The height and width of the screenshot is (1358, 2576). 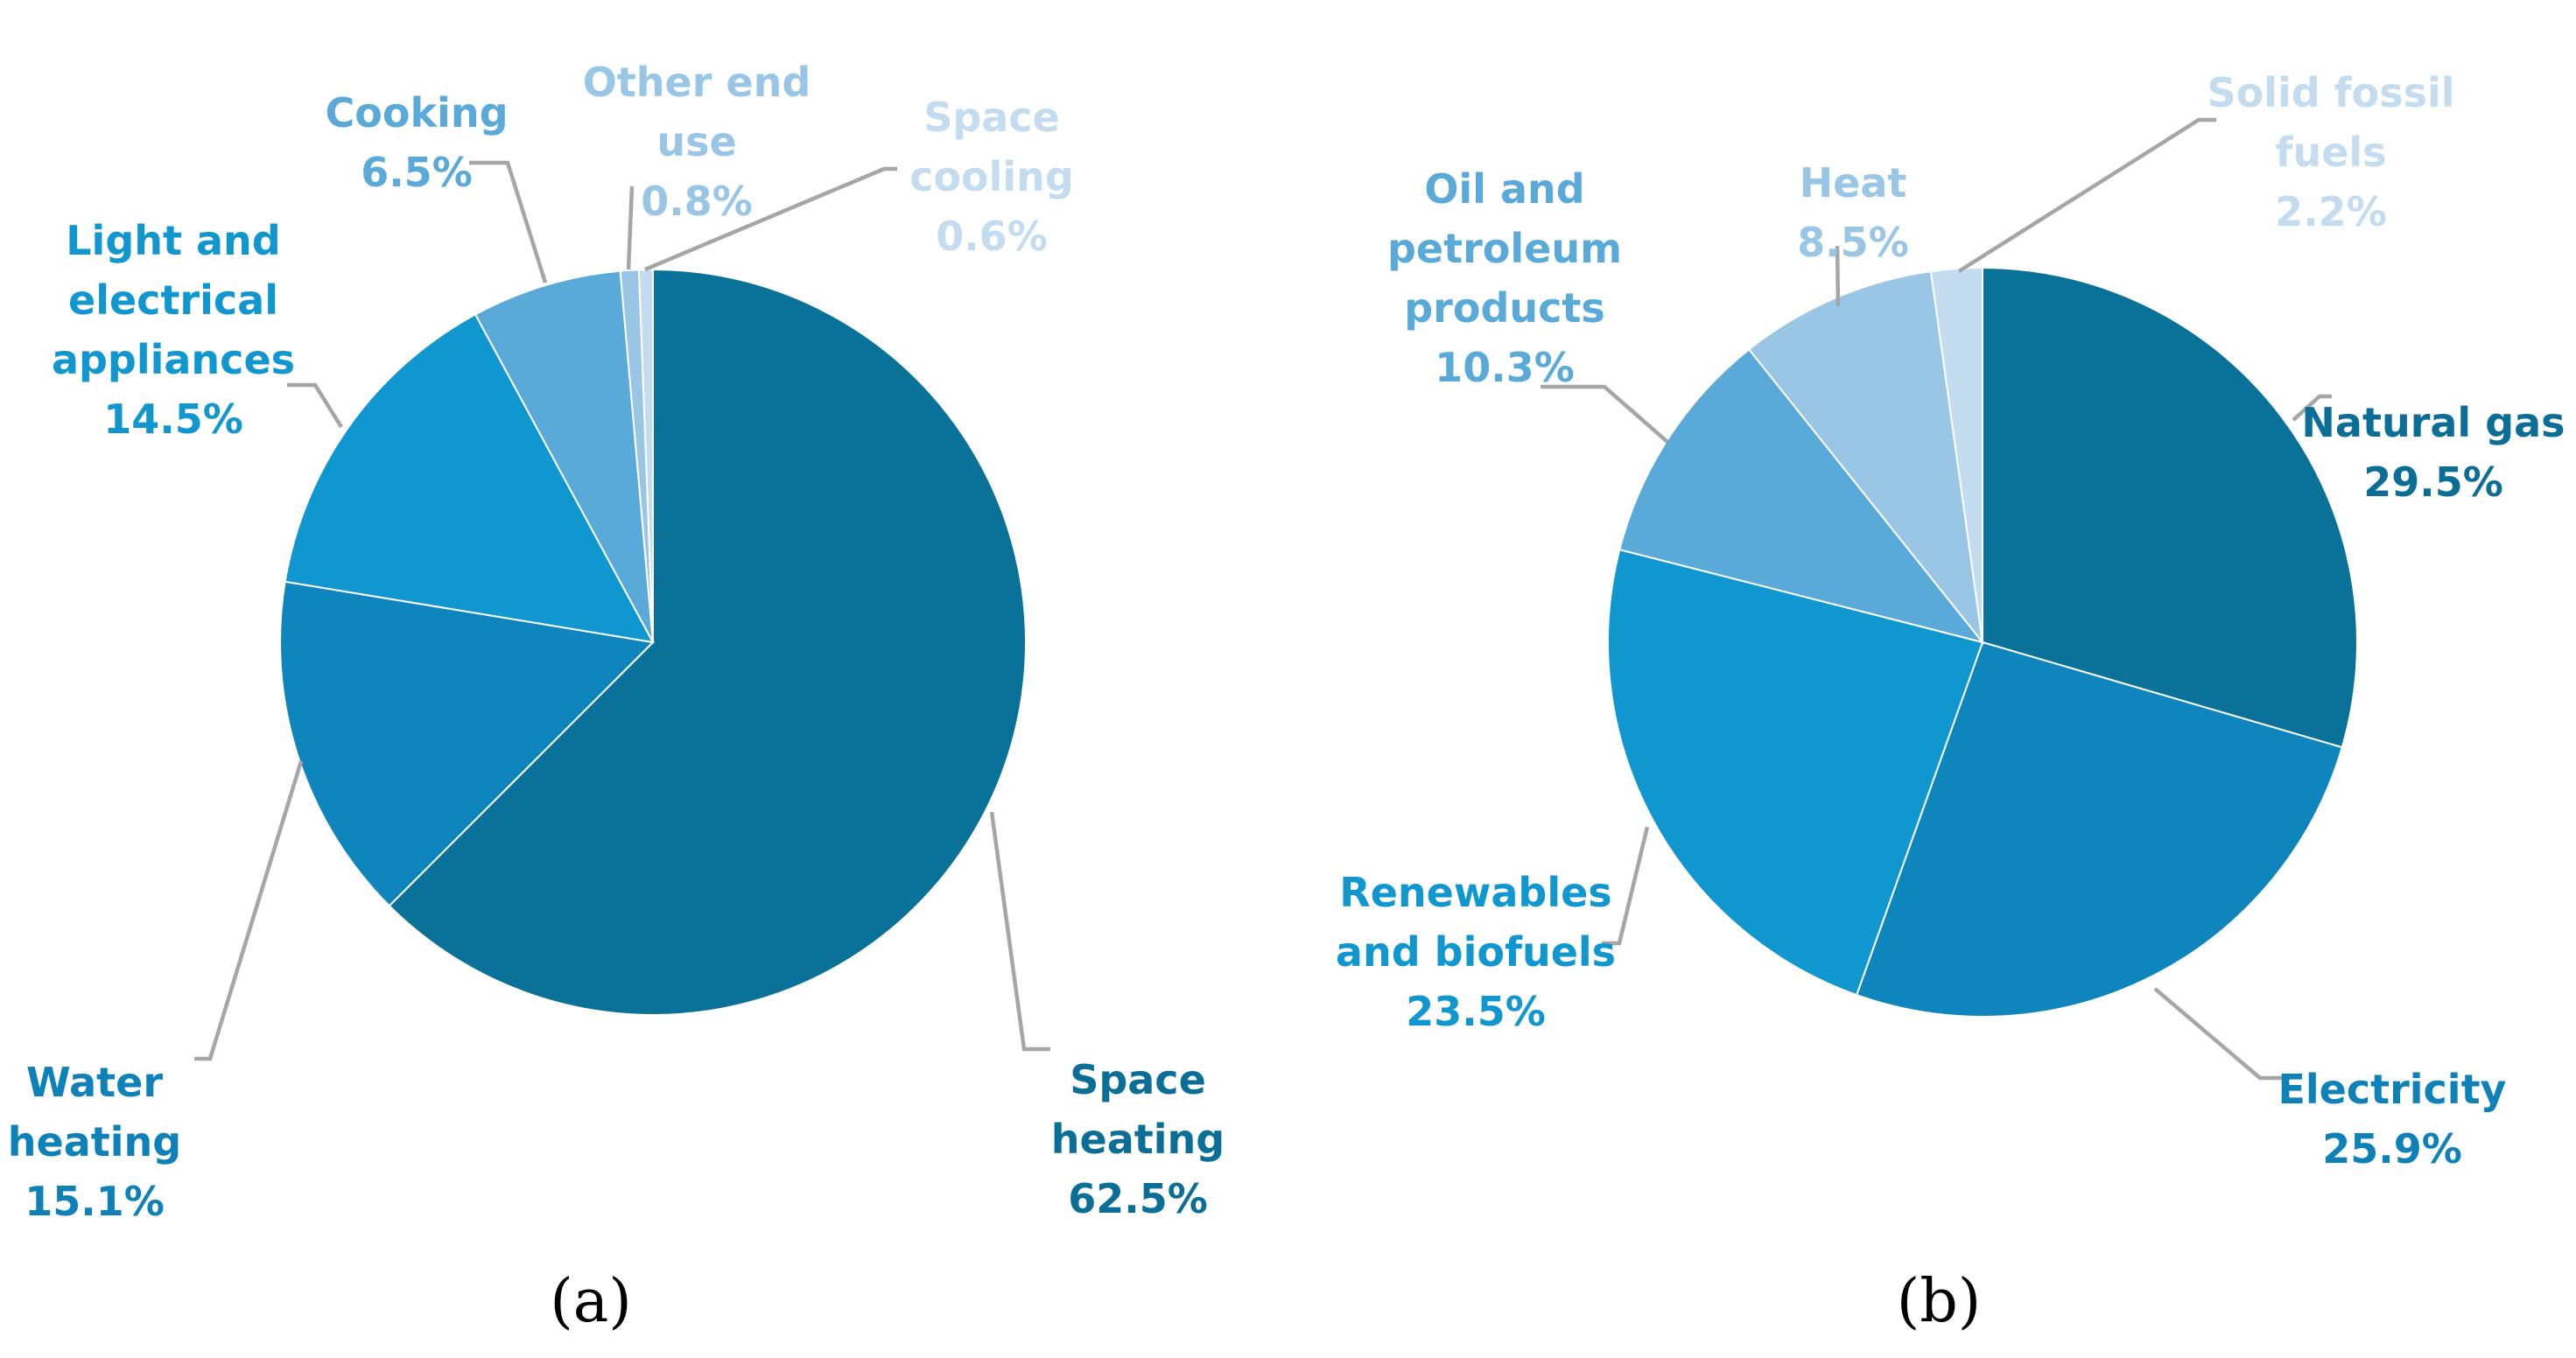 I want to click on slice-label-solid-fossil: Solid fossil fuels 2.2%, so click(x=2330, y=152).